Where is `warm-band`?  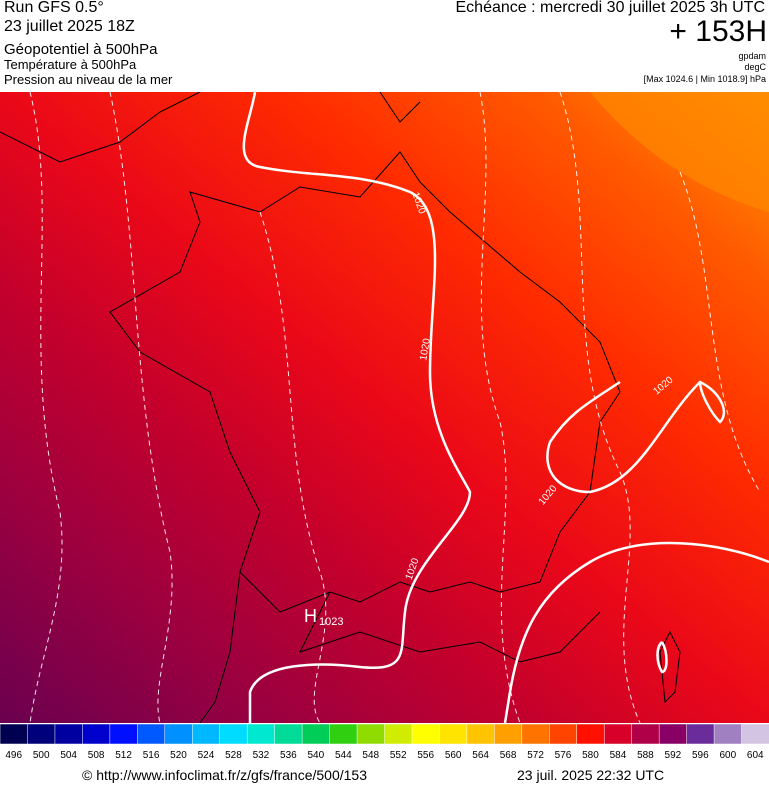
warm-band is located at coordinates (679, 152).